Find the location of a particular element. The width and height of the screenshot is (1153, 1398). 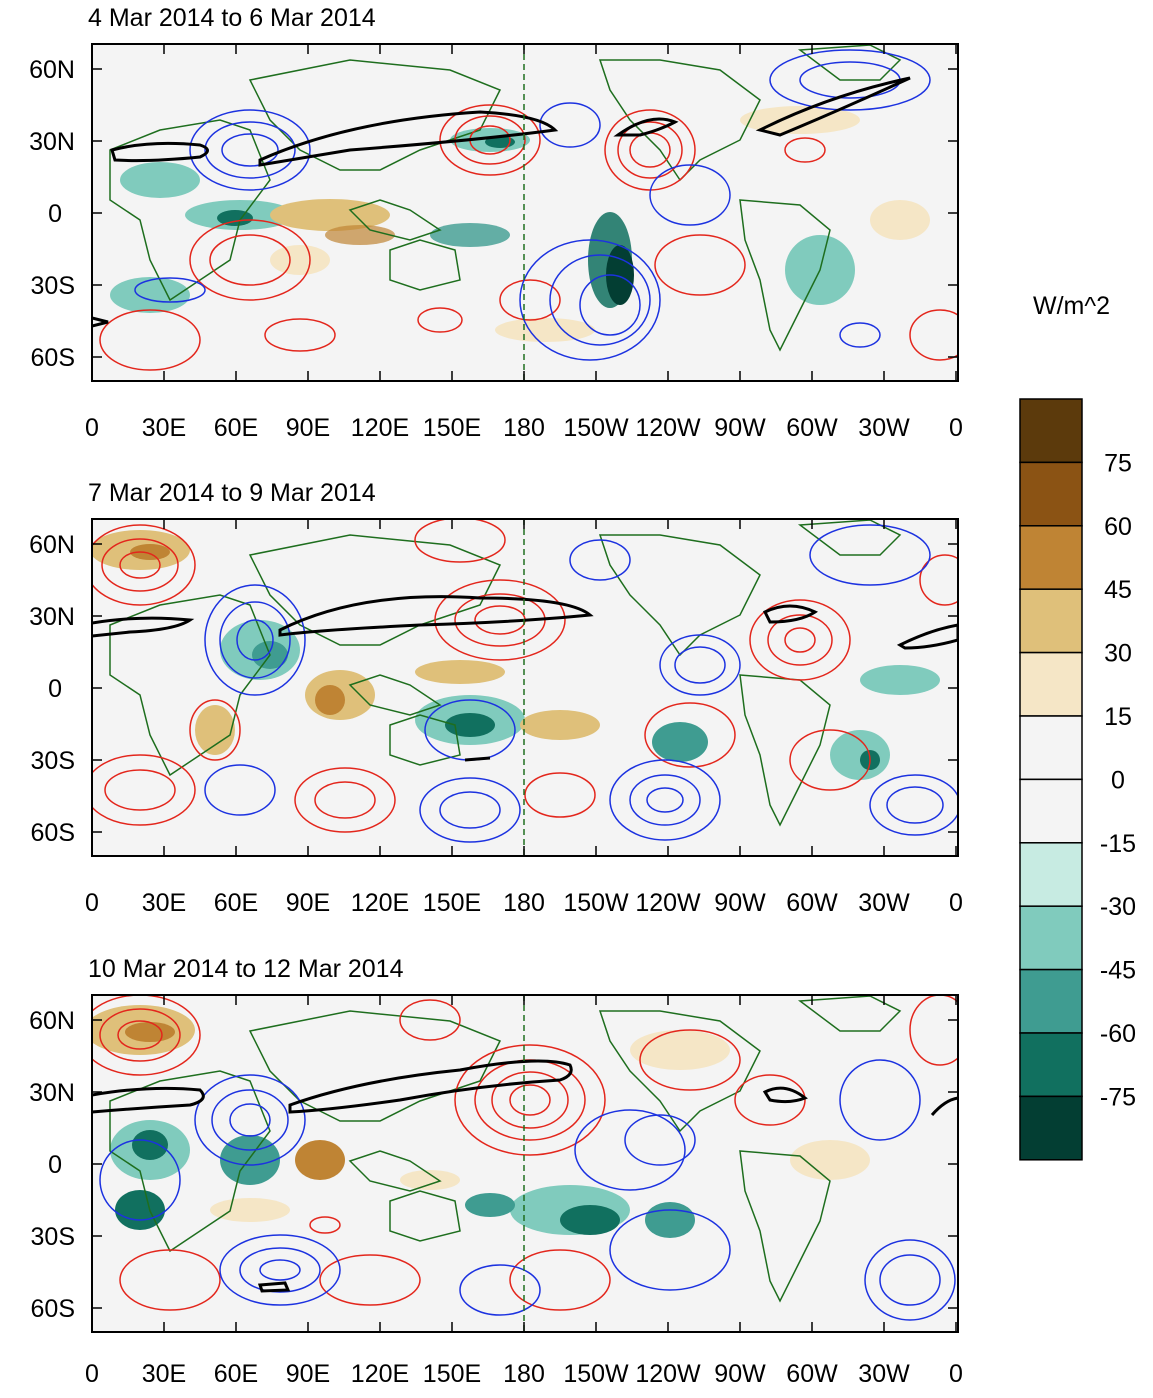

colorbar-swatches is located at coordinates (1051, 779).